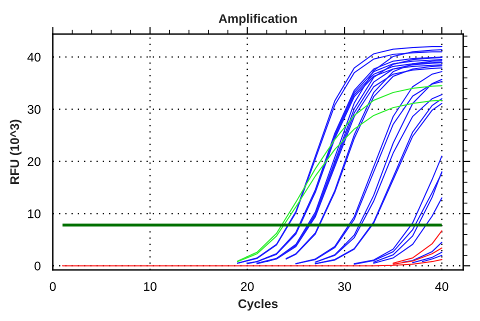  What do you see at coordinates (34, 57) in the screenshot?
I see `y-tick-label: 40` at bounding box center [34, 57].